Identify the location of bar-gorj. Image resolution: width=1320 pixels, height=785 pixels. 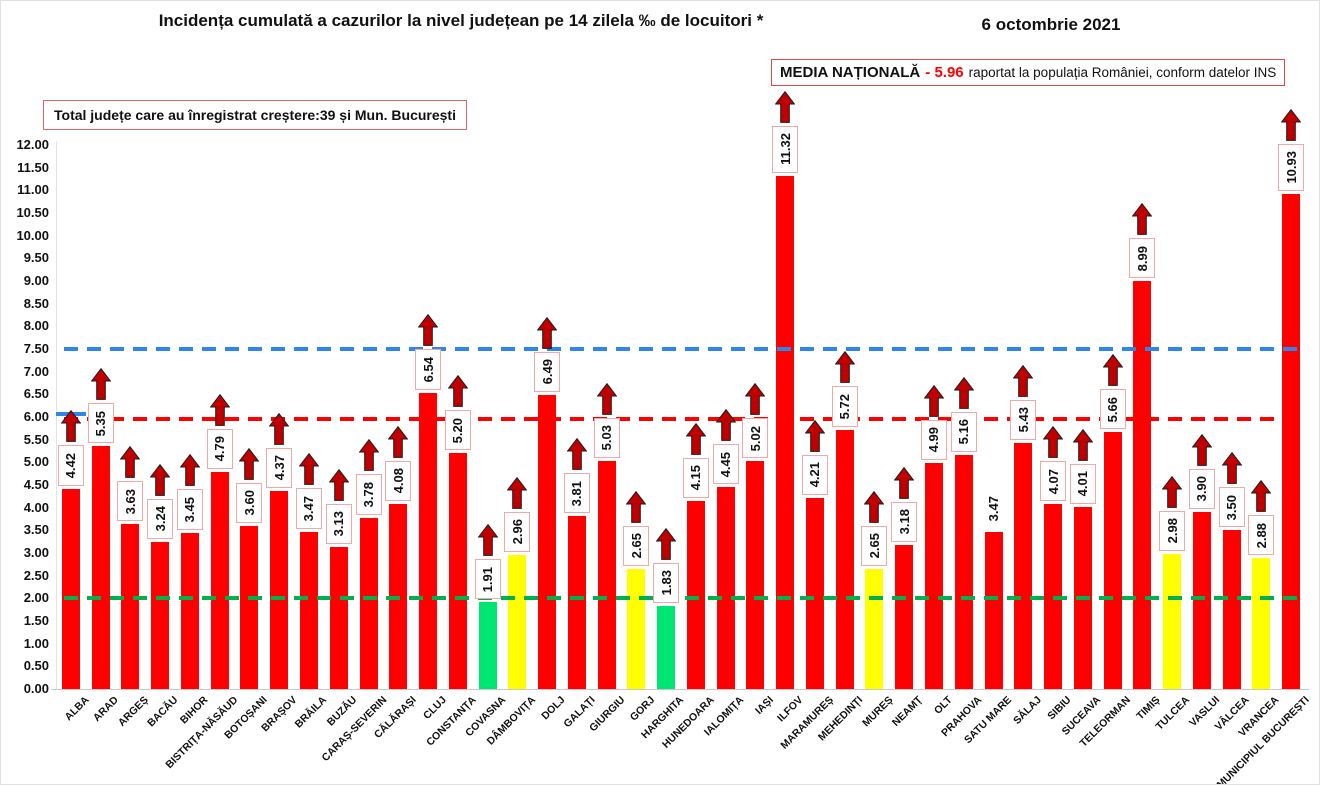
(636, 628).